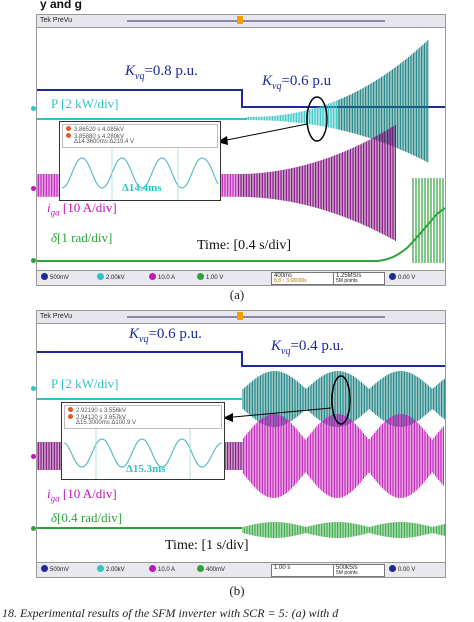  I want to click on panel-b-caption: (b), so click(237, 590).